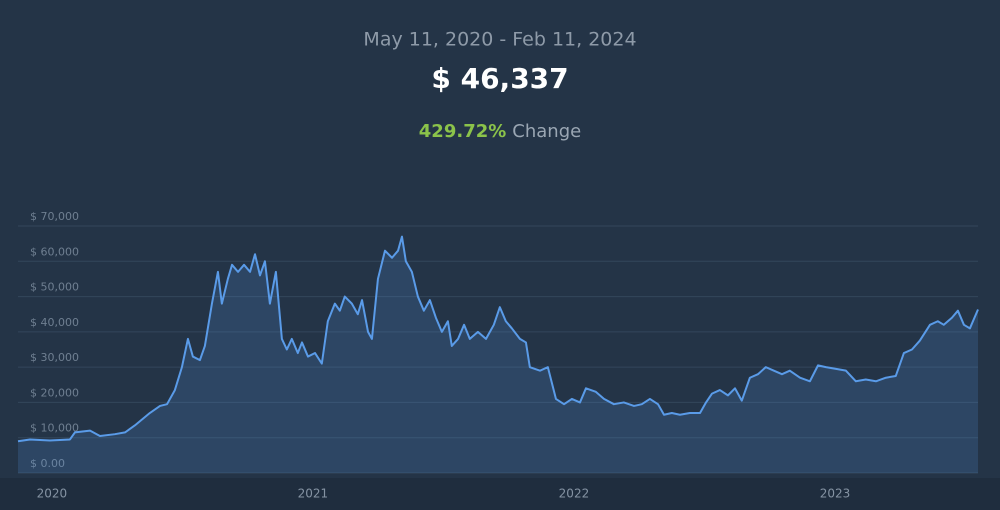 Image resolution: width=1000 pixels, height=510 pixels. Describe the element at coordinates (835, 494) in the screenshot. I see `x-tick-label: 2023` at that location.